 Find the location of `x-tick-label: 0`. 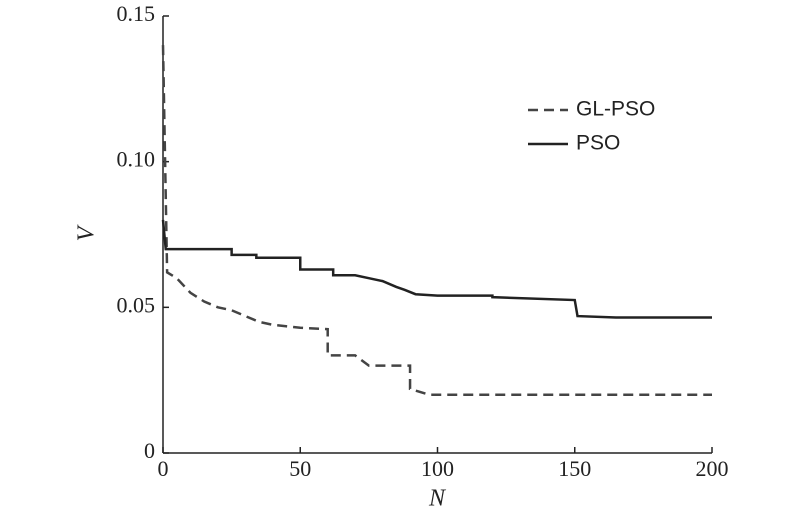

x-tick-label: 0 is located at coordinates (163, 468).